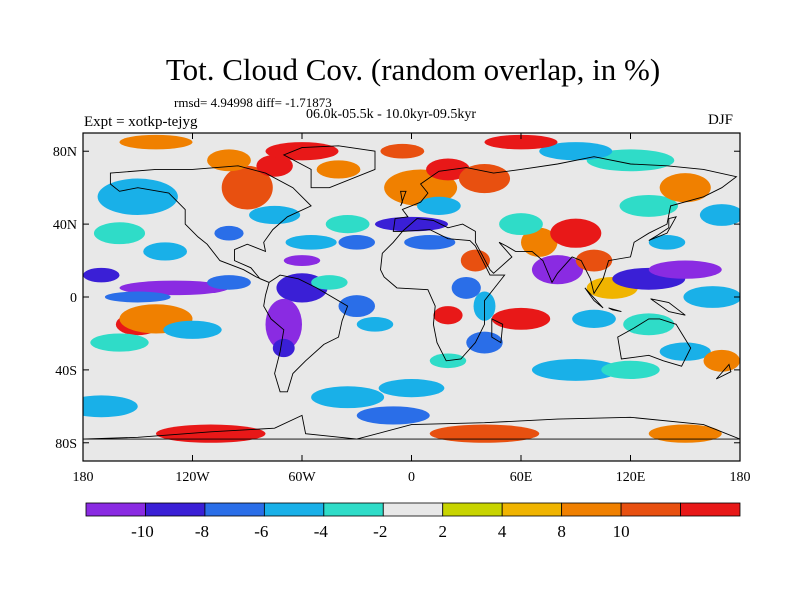 The width and height of the screenshot is (800, 600). Describe the element at coordinates (65, 152) in the screenshot. I see `lat-tick-label: 80N` at that location.